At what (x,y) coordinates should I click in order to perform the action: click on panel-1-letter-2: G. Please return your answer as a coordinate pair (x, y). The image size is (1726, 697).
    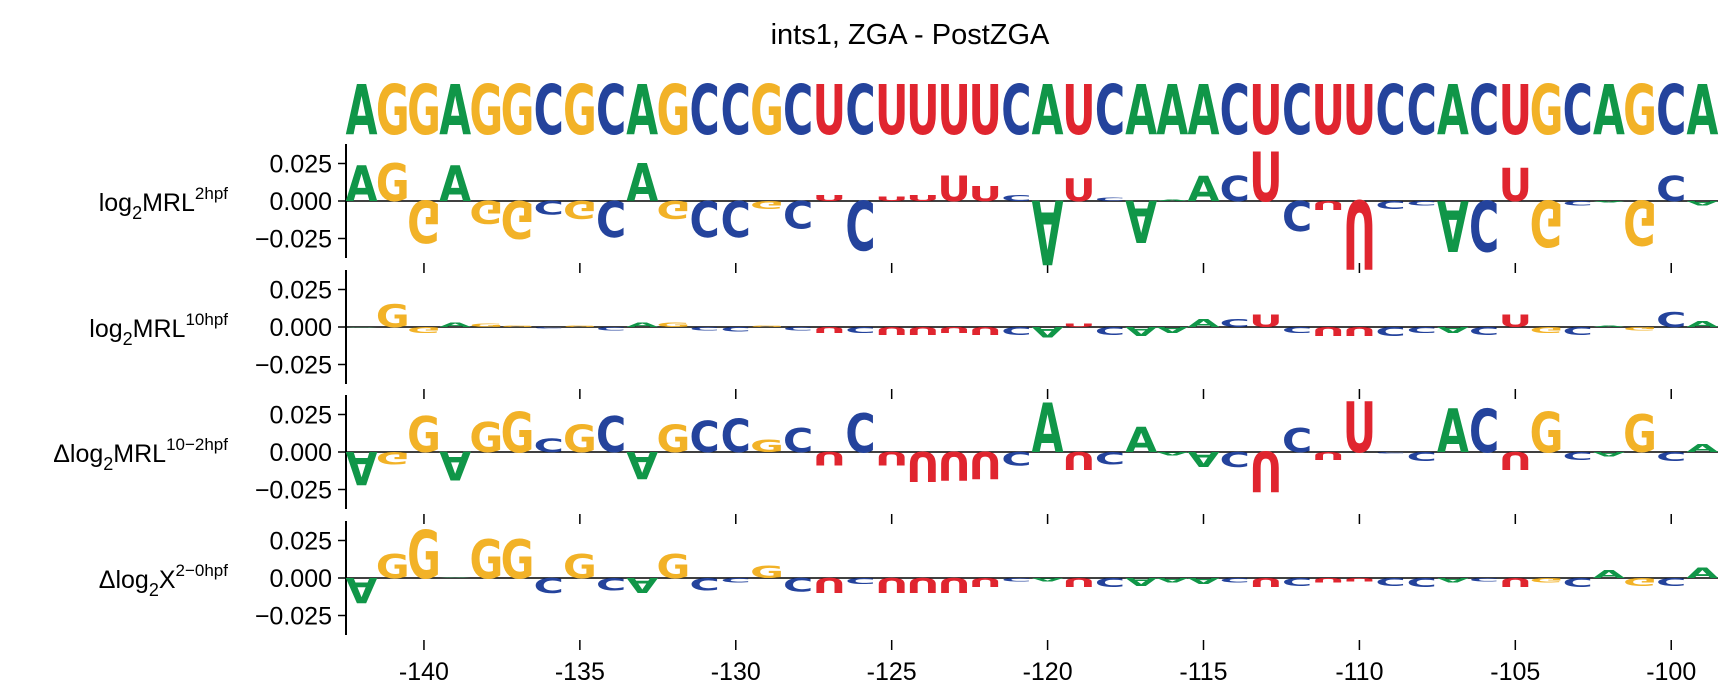
    Looking at the image, I should click on (393, 184).